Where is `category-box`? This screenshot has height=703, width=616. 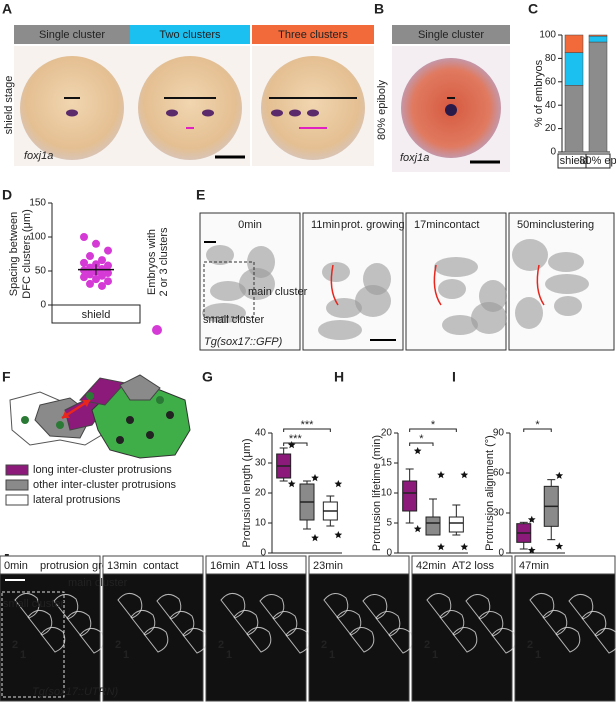
category-box is located at coordinates (96, 314).